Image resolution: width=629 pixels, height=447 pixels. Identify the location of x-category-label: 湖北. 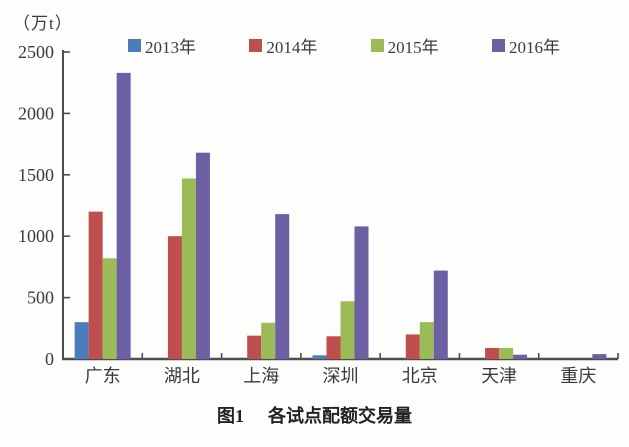
(182, 376).